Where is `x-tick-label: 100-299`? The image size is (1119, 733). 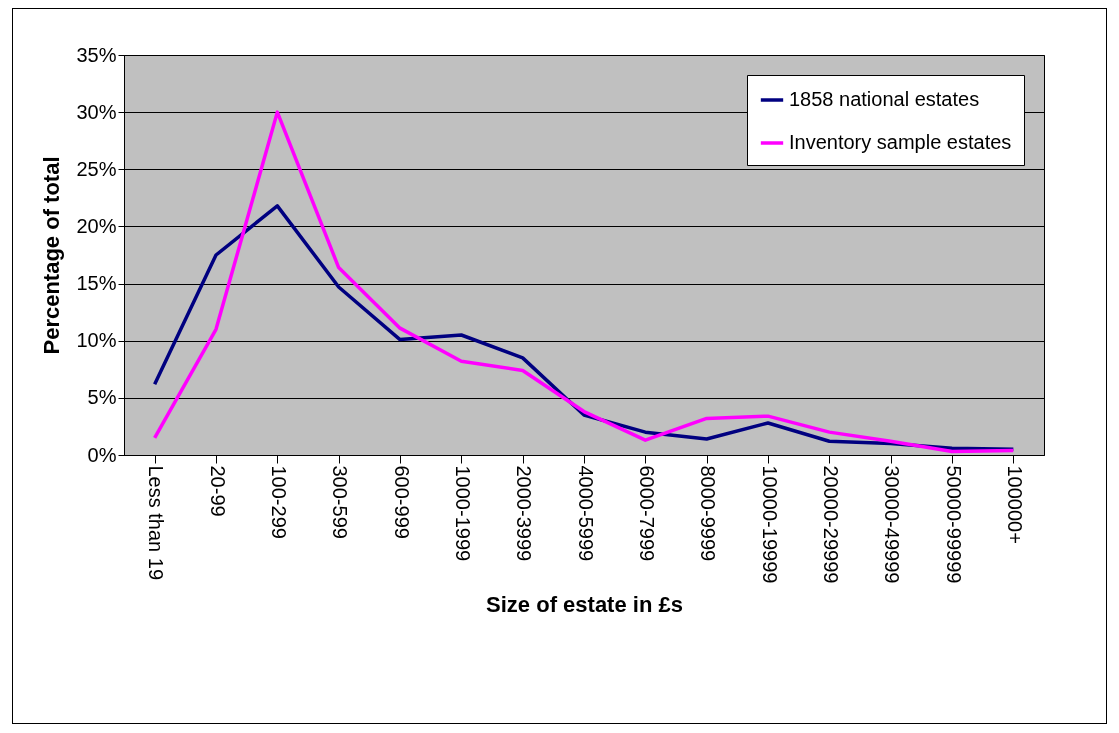
x-tick-label: 100-299 is located at coordinates (278, 502).